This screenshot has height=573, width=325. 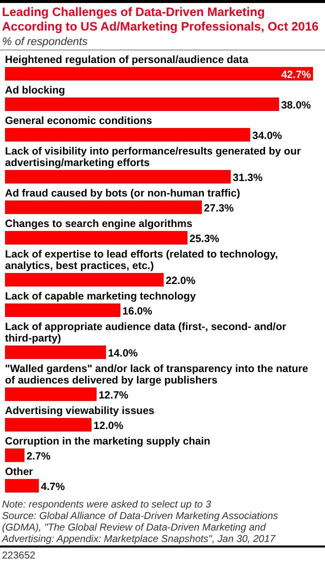 What do you see at coordinates (296, 75) in the screenshot?
I see `data-label: 42.7%` at bounding box center [296, 75].